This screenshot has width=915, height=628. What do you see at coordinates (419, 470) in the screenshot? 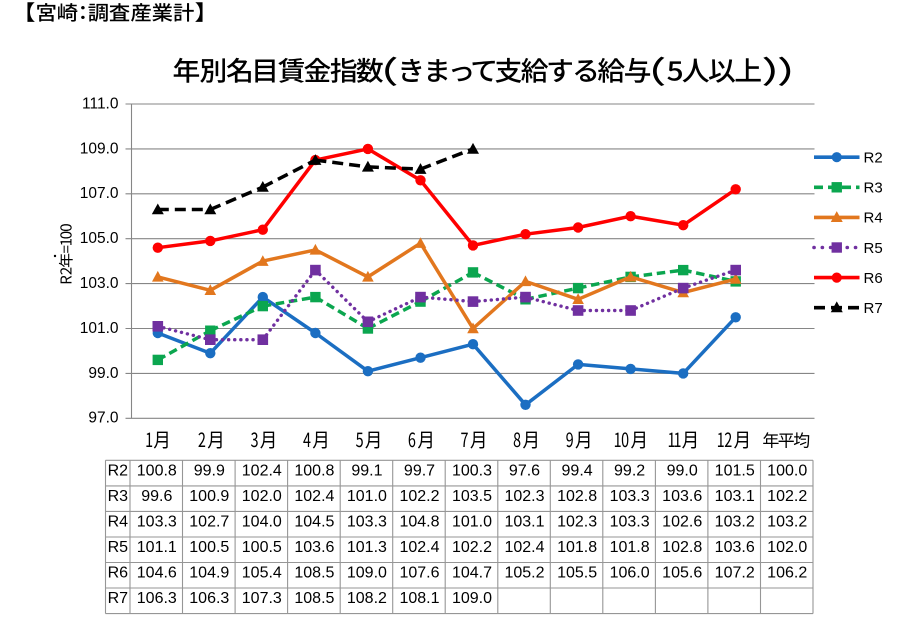
I see `svg-text: 99.7` at bounding box center [419, 470].